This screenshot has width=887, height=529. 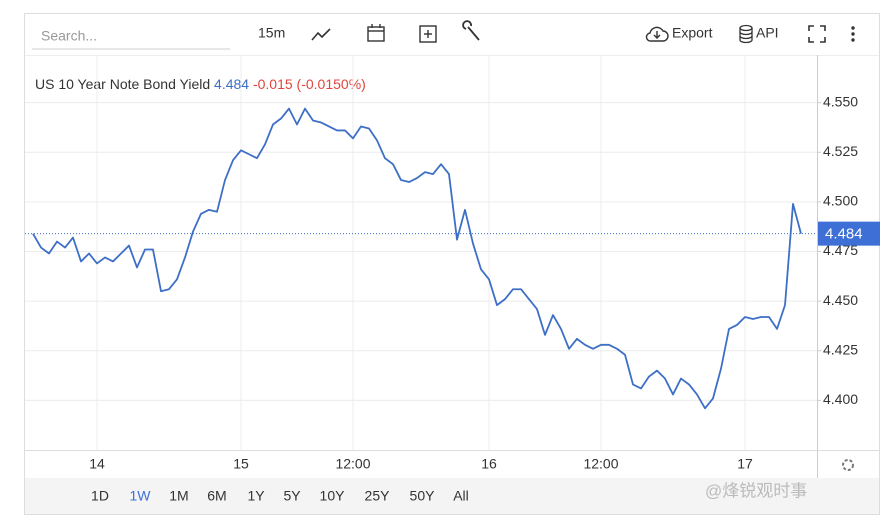 What do you see at coordinates (848, 465) in the screenshot?
I see `settings-icon` at bounding box center [848, 465].